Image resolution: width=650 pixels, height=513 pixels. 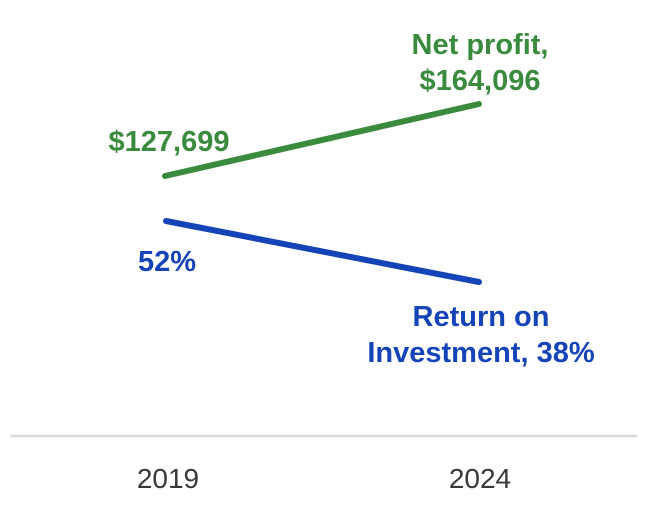 I want to click on roi-end-data-label: Return on Investment, 38%, so click(x=481, y=335).